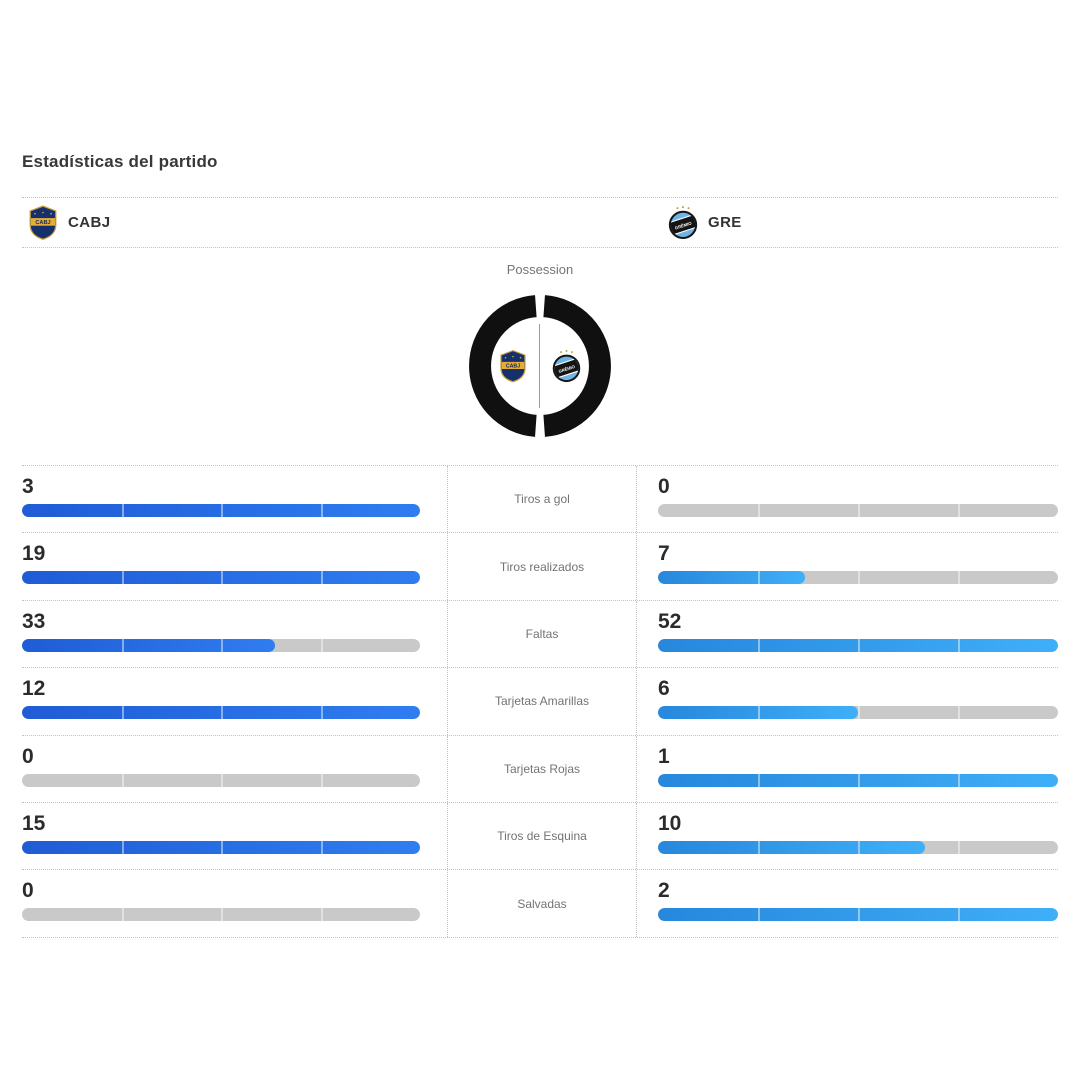  What do you see at coordinates (28, 756) in the screenshot?
I see `home-stat-value: 0` at bounding box center [28, 756].